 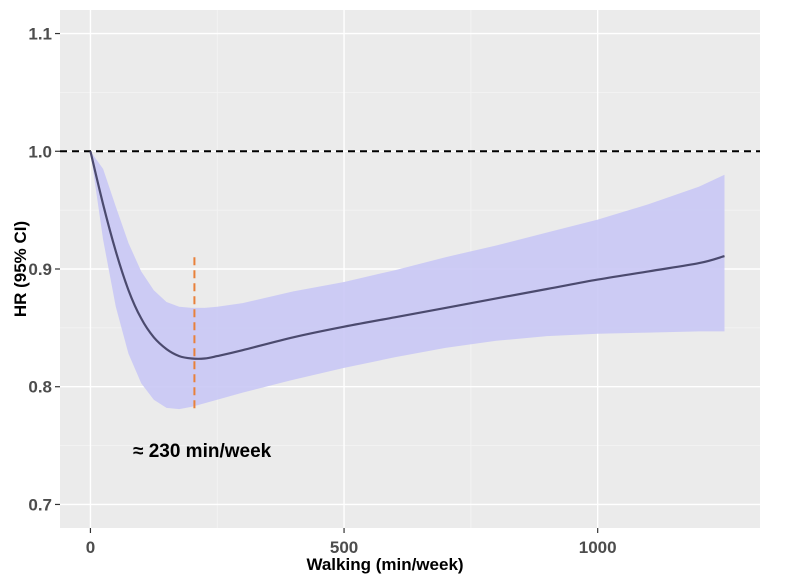 What do you see at coordinates (344, 547) in the screenshot?
I see `x-tick-label: 500` at bounding box center [344, 547].